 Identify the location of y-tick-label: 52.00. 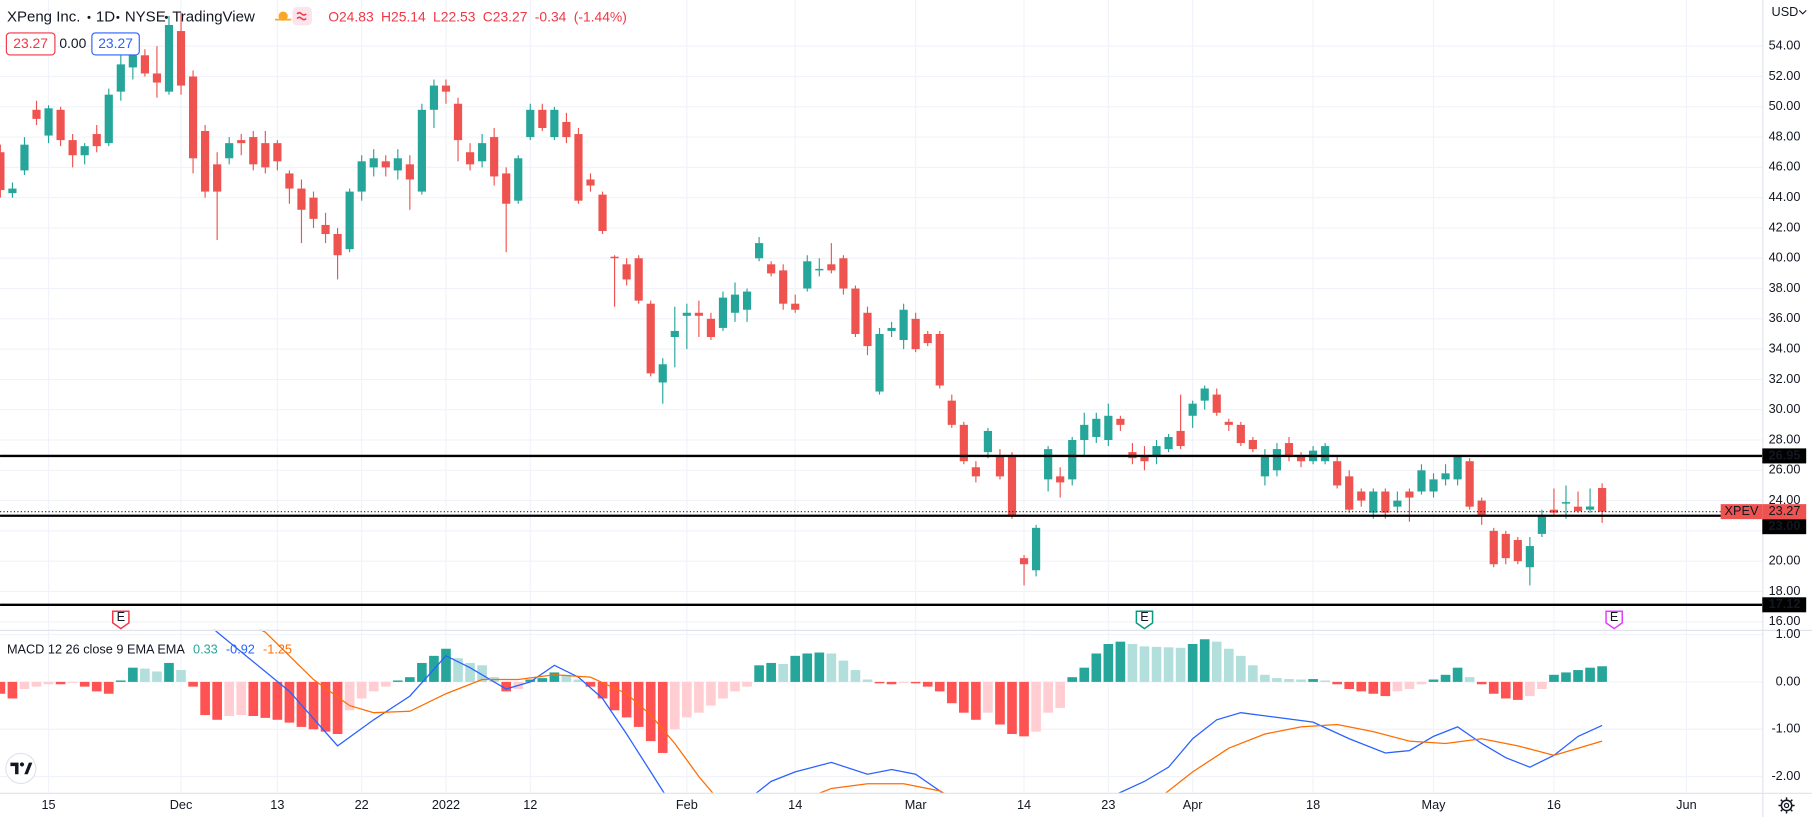
(1785, 75).